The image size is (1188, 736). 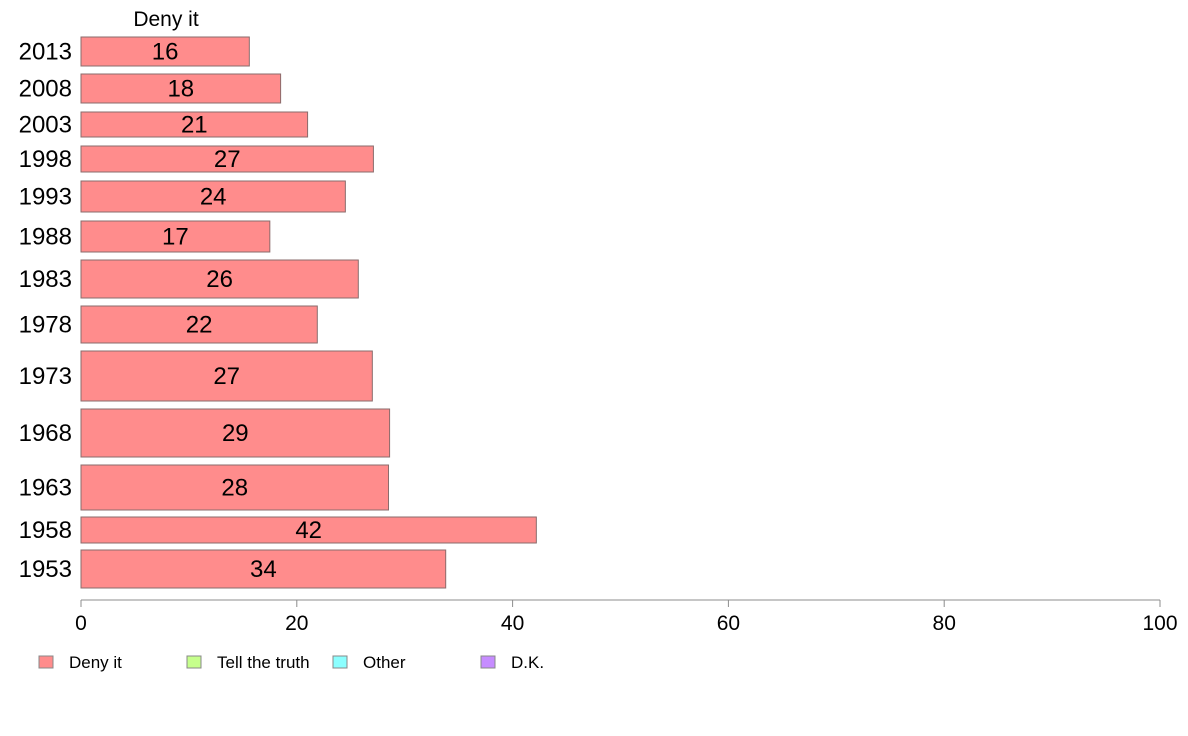 What do you see at coordinates (45, 159) in the screenshot?
I see `y-tick-label: 1998` at bounding box center [45, 159].